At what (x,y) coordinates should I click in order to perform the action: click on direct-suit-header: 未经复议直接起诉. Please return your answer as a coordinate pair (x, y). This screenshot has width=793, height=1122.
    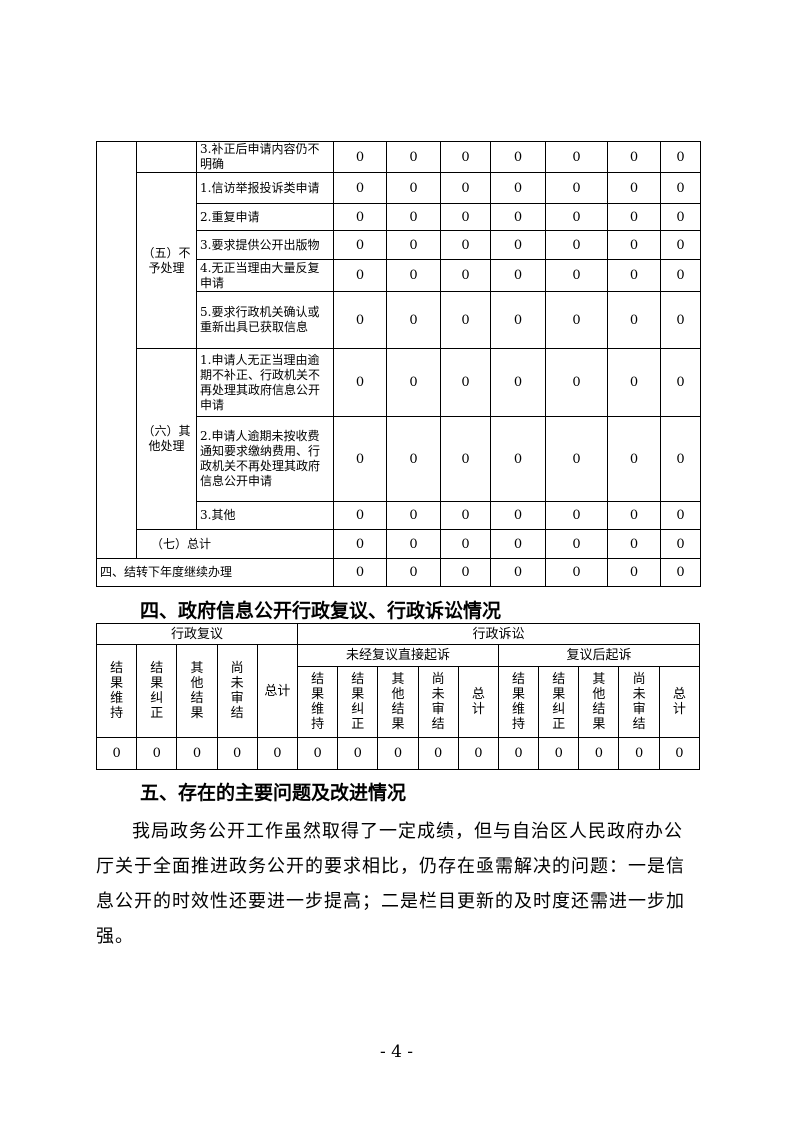
    Looking at the image, I should click on (397, 655).